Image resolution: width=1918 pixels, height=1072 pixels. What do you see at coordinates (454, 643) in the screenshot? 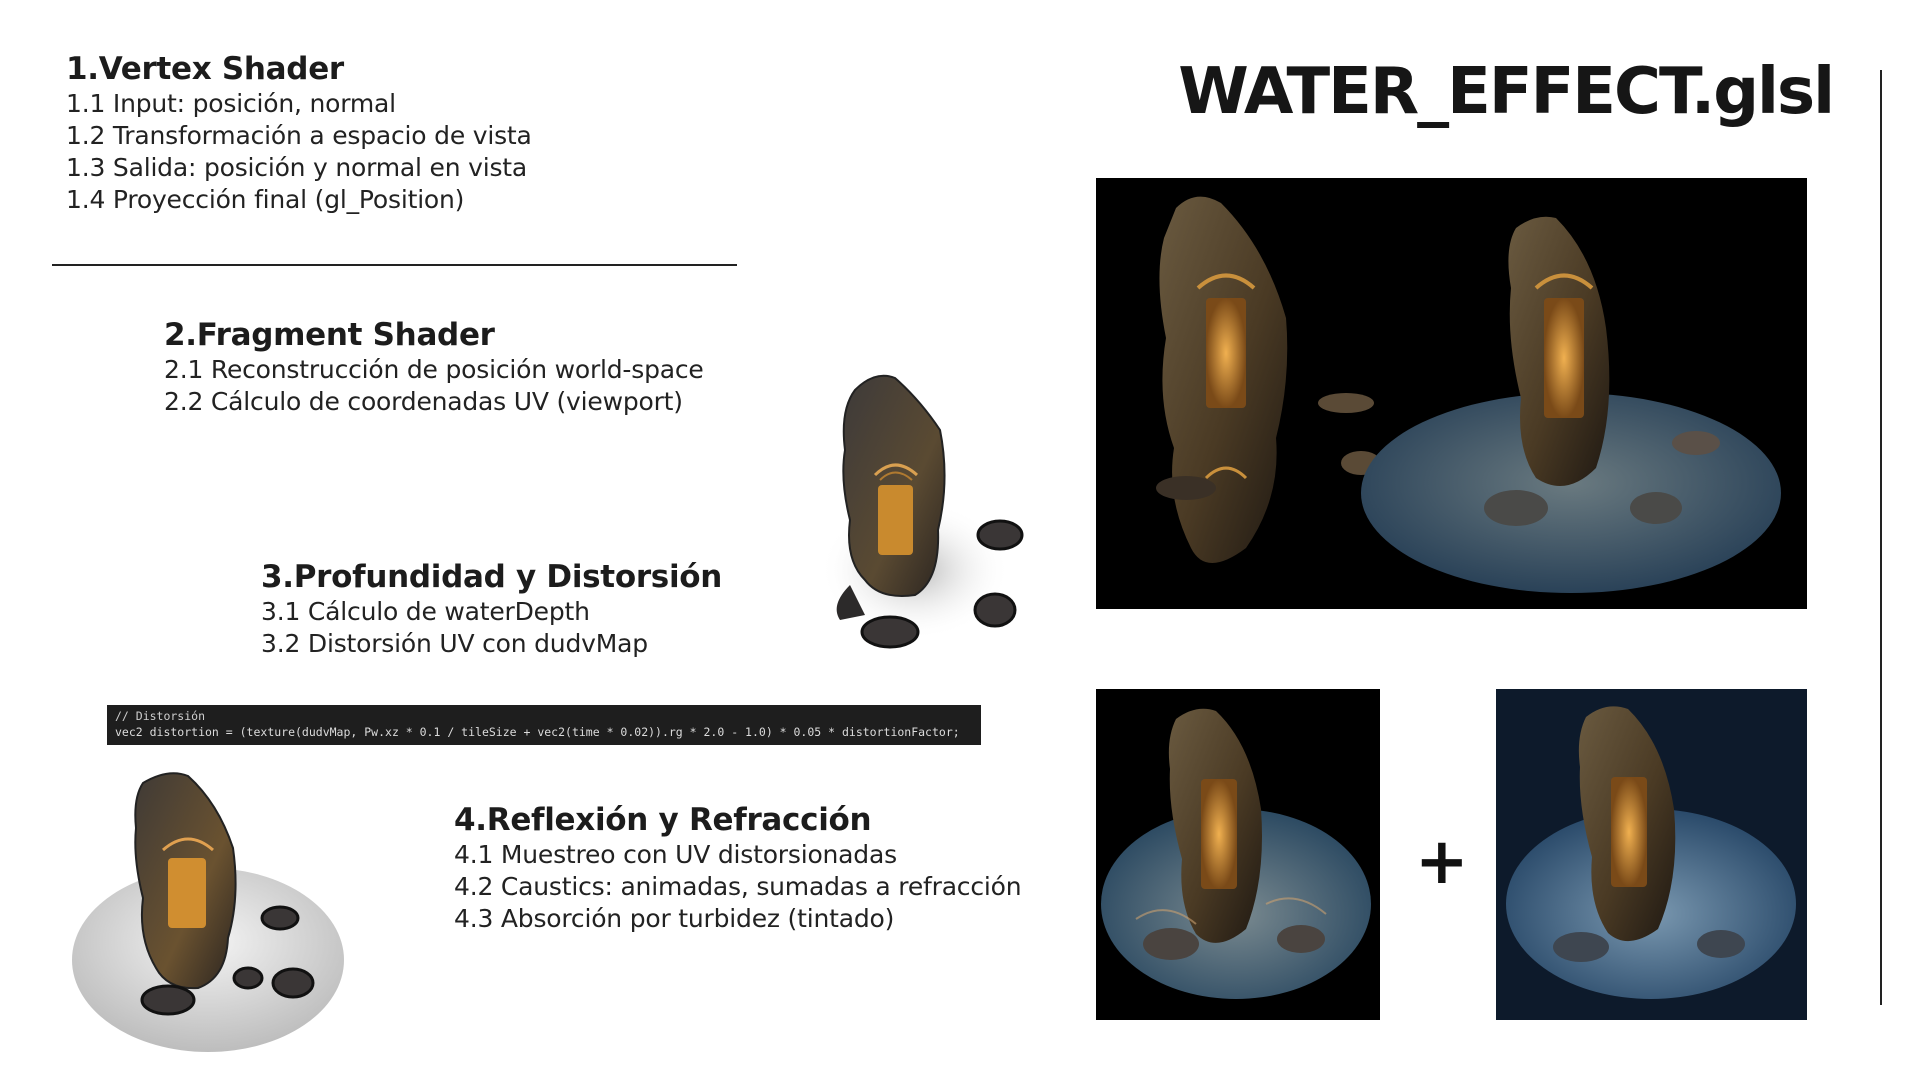
I see `list-item: 3.2 Distorsión UV con dudvMap` at bounding box center [454, 643].